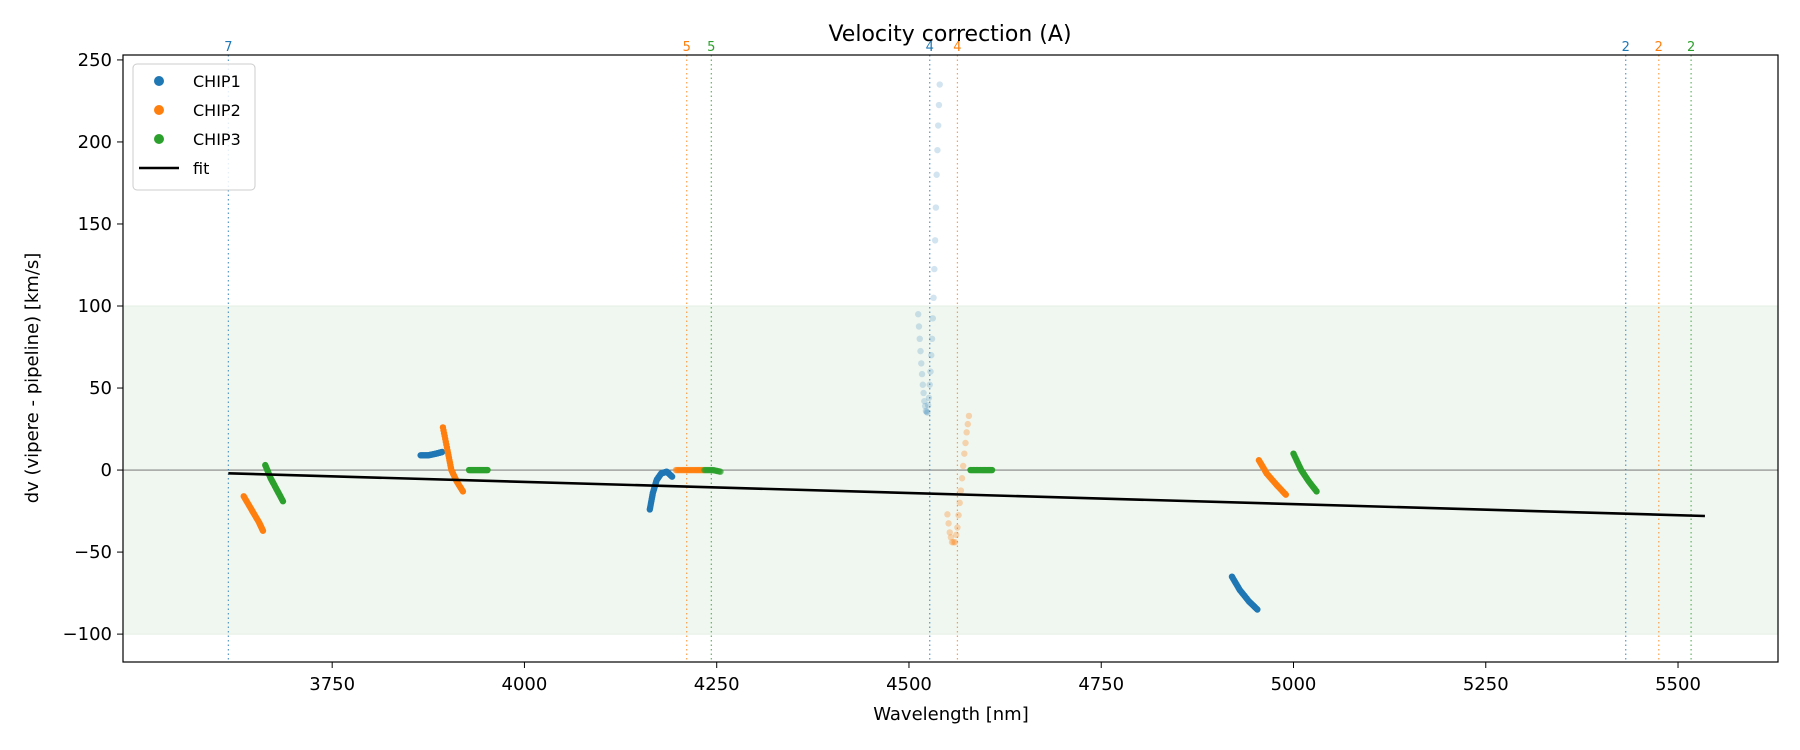 Image resolution: width=1800 pixels, height=750 pixels. I want to click on legend-box, so click(194, 127).